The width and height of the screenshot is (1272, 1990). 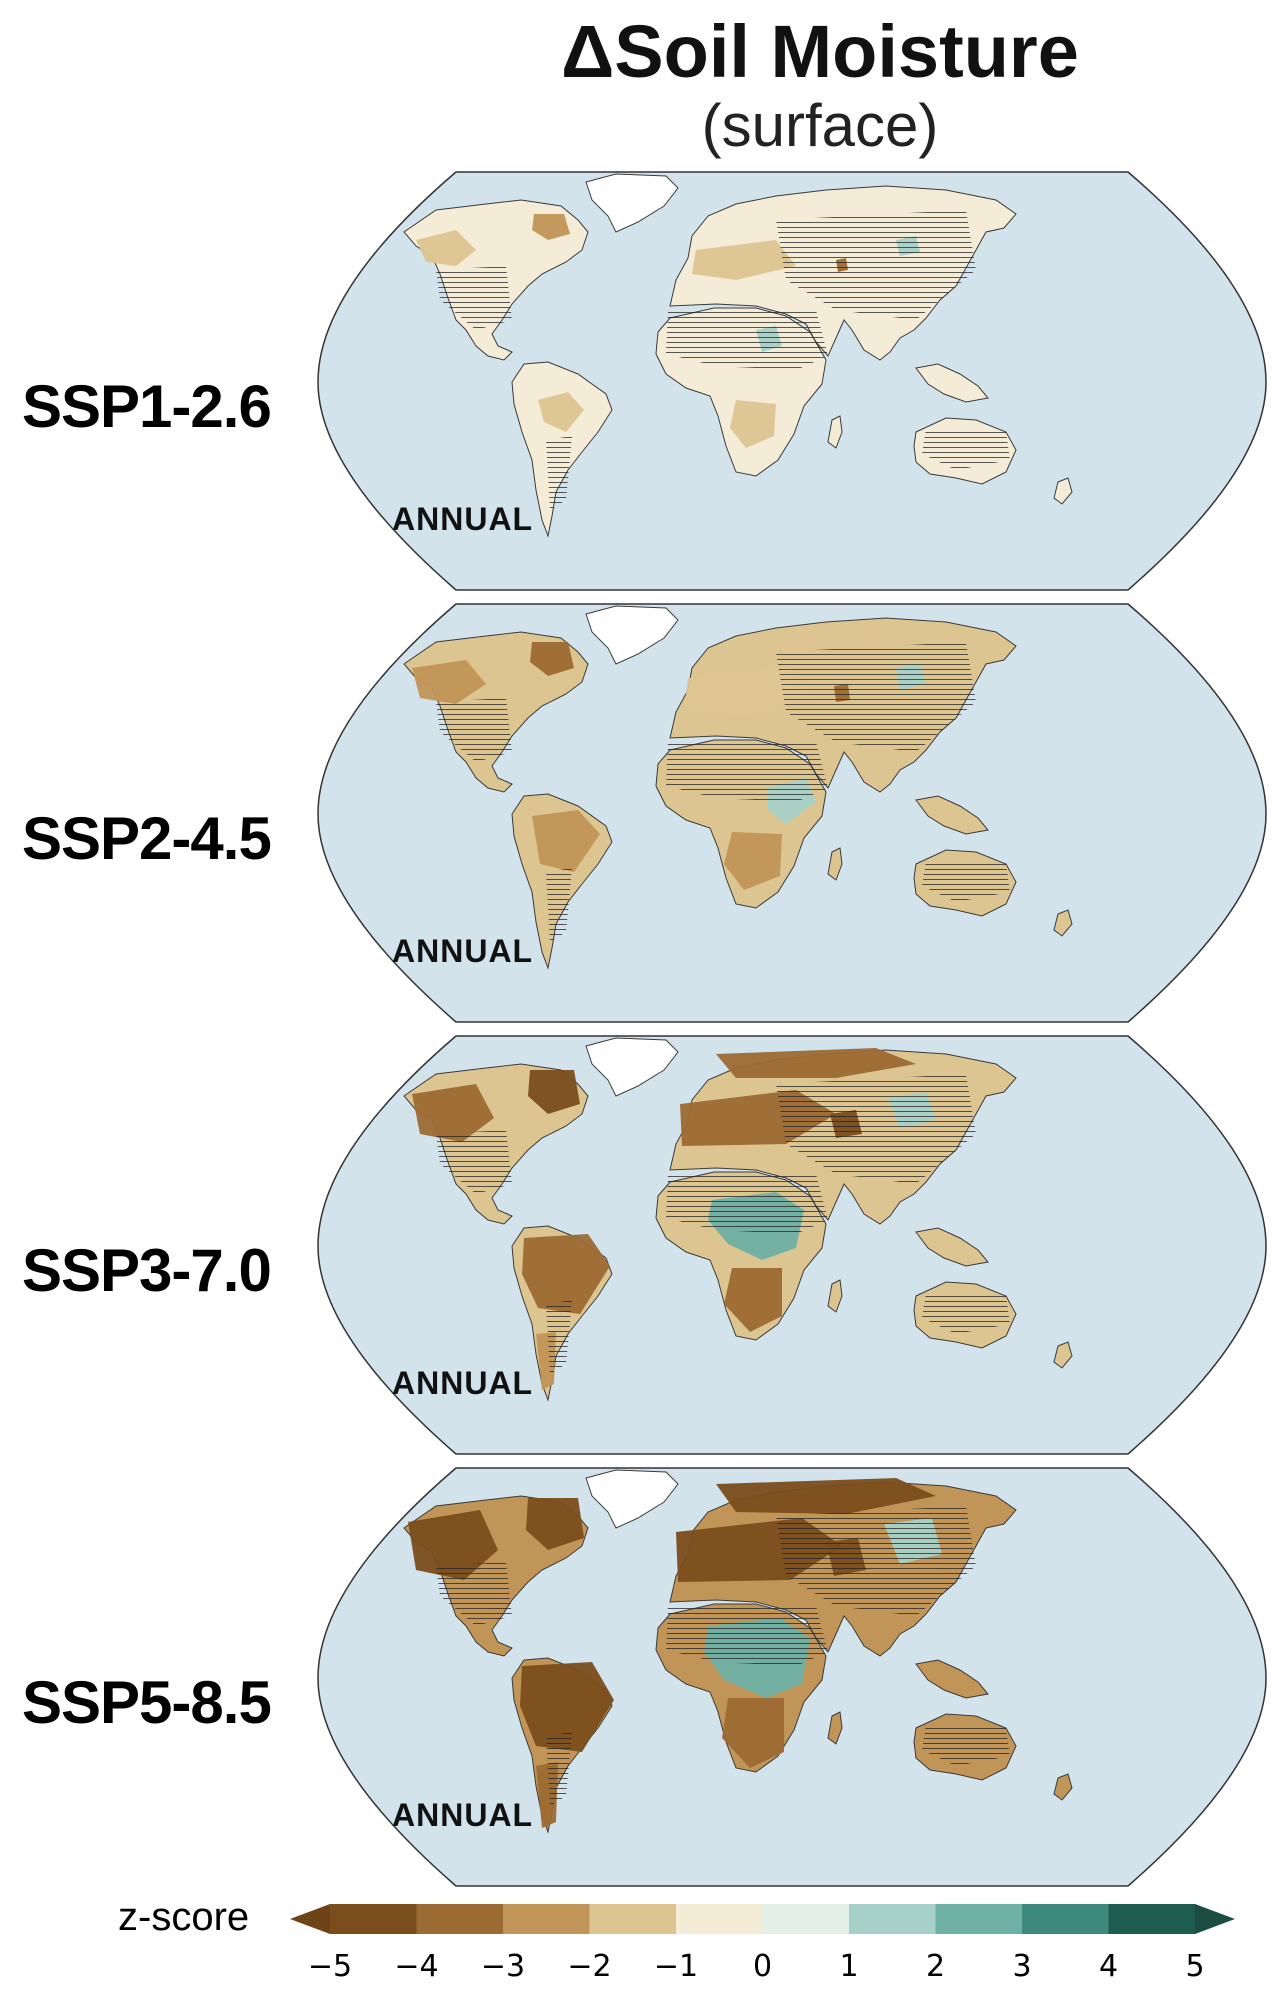 What do you see at coordinates (676, 1939) in the screenshot?
I see `colorbar: z-score −5 −4 −3 −2 −1 0 1 2 3 4 5` at bounding box center [676, 1939].